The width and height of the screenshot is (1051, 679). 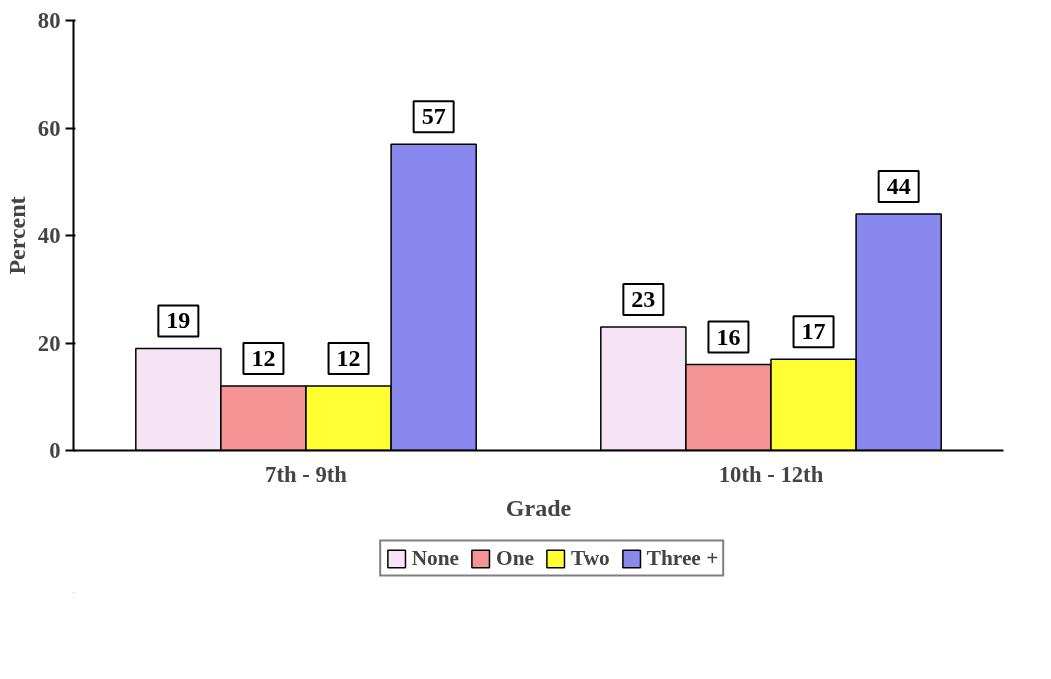 What do you see at coordinates (728, 336) in the screenshot?
I see `data-label: 16` at bounding box center [728, 336].